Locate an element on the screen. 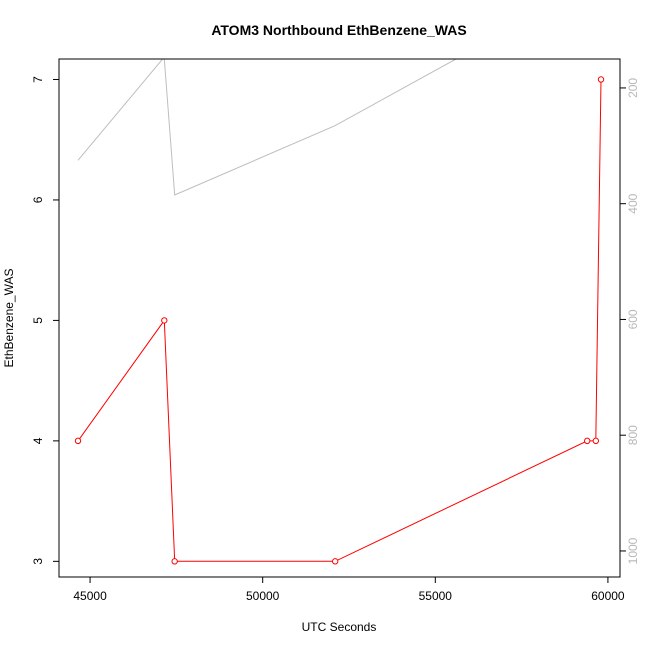 The width and height of the screenshot is (650, 650). y-tick-label: 7 is located at coordinates (38, 79).